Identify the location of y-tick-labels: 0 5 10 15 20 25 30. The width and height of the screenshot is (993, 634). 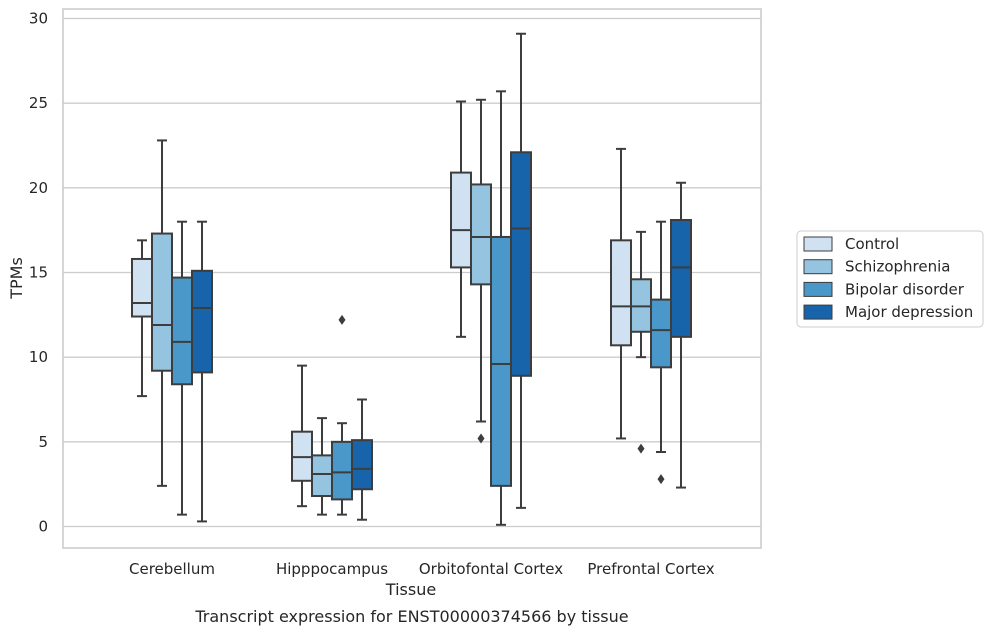
(38, 273).